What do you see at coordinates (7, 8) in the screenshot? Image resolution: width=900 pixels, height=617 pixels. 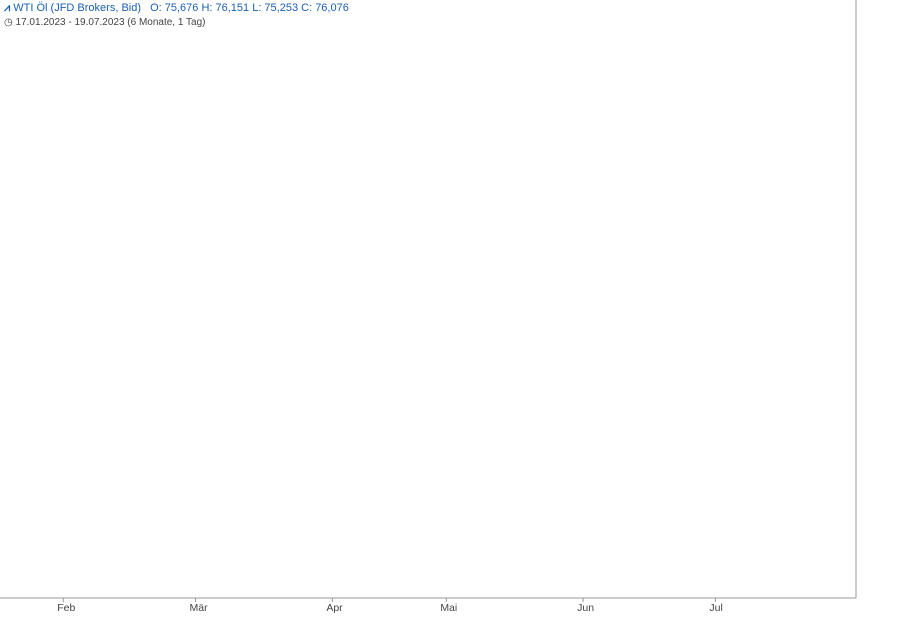 I see `wti-icon: ⩘` at bounding box center [7, 8].